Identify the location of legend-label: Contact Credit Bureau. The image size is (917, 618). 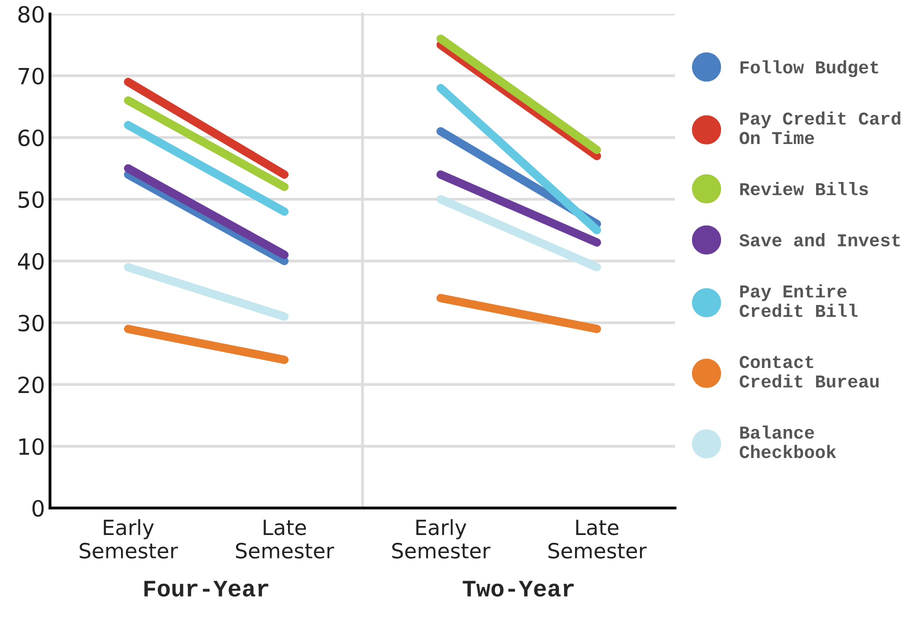
(809, 372).